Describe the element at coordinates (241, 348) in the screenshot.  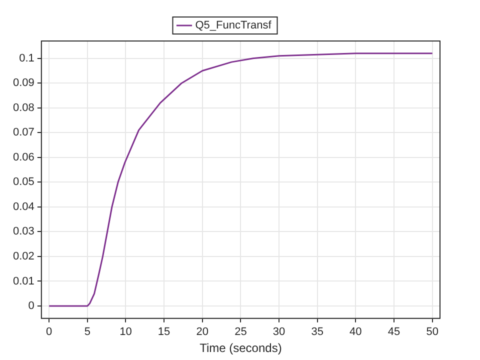
I see `x-axis-title: Time (seconds)` at that location.